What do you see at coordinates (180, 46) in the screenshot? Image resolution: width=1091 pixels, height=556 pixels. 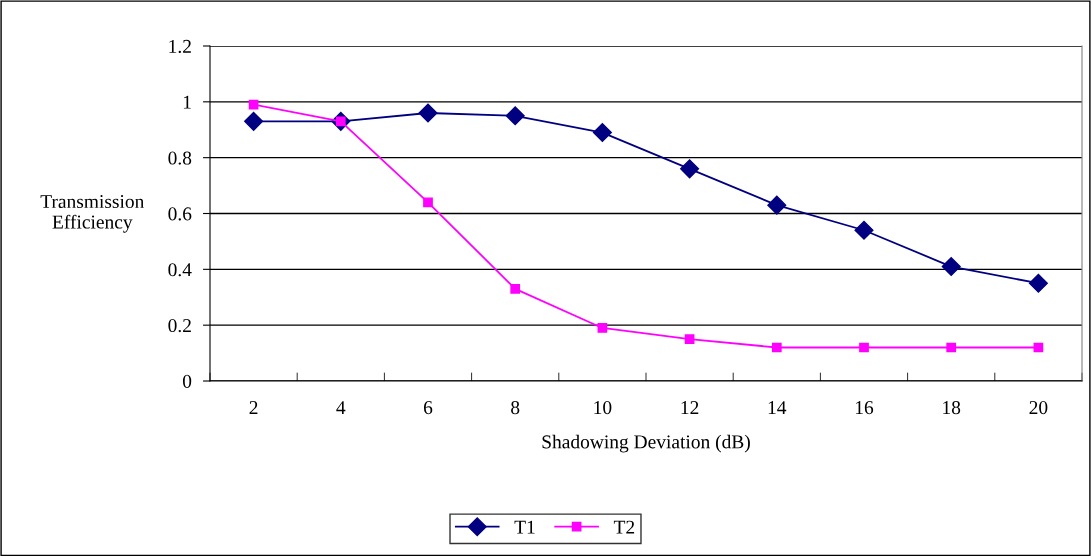 I see `y-tick-label: 1.2` at bounding box center [180, 46].